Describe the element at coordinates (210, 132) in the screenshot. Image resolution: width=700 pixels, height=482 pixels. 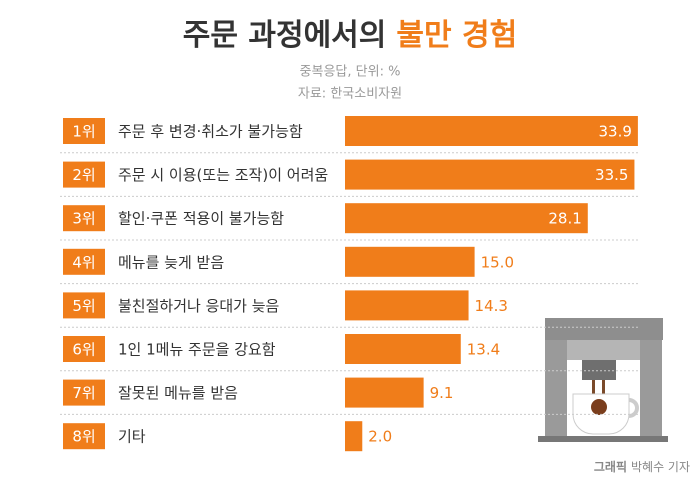
I see `category-label: 주문 후 변경·취소가 불가능함` at that location.